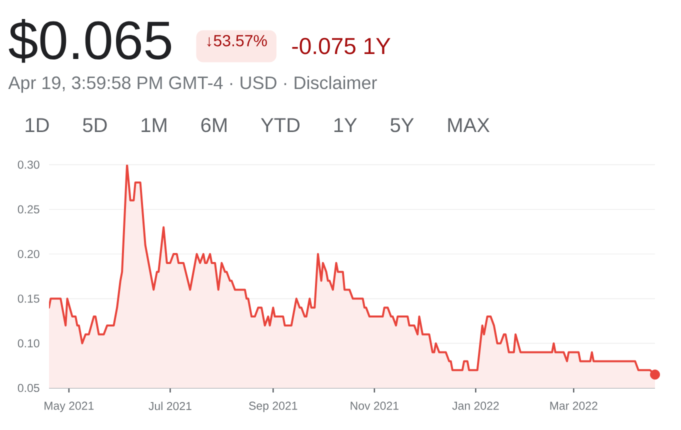 The width and height of the screenshot is (681, 430). What do you see at coordinates (280, 125) in the screenshot?
I see `text: YTD` at bounding box center [280, 125].